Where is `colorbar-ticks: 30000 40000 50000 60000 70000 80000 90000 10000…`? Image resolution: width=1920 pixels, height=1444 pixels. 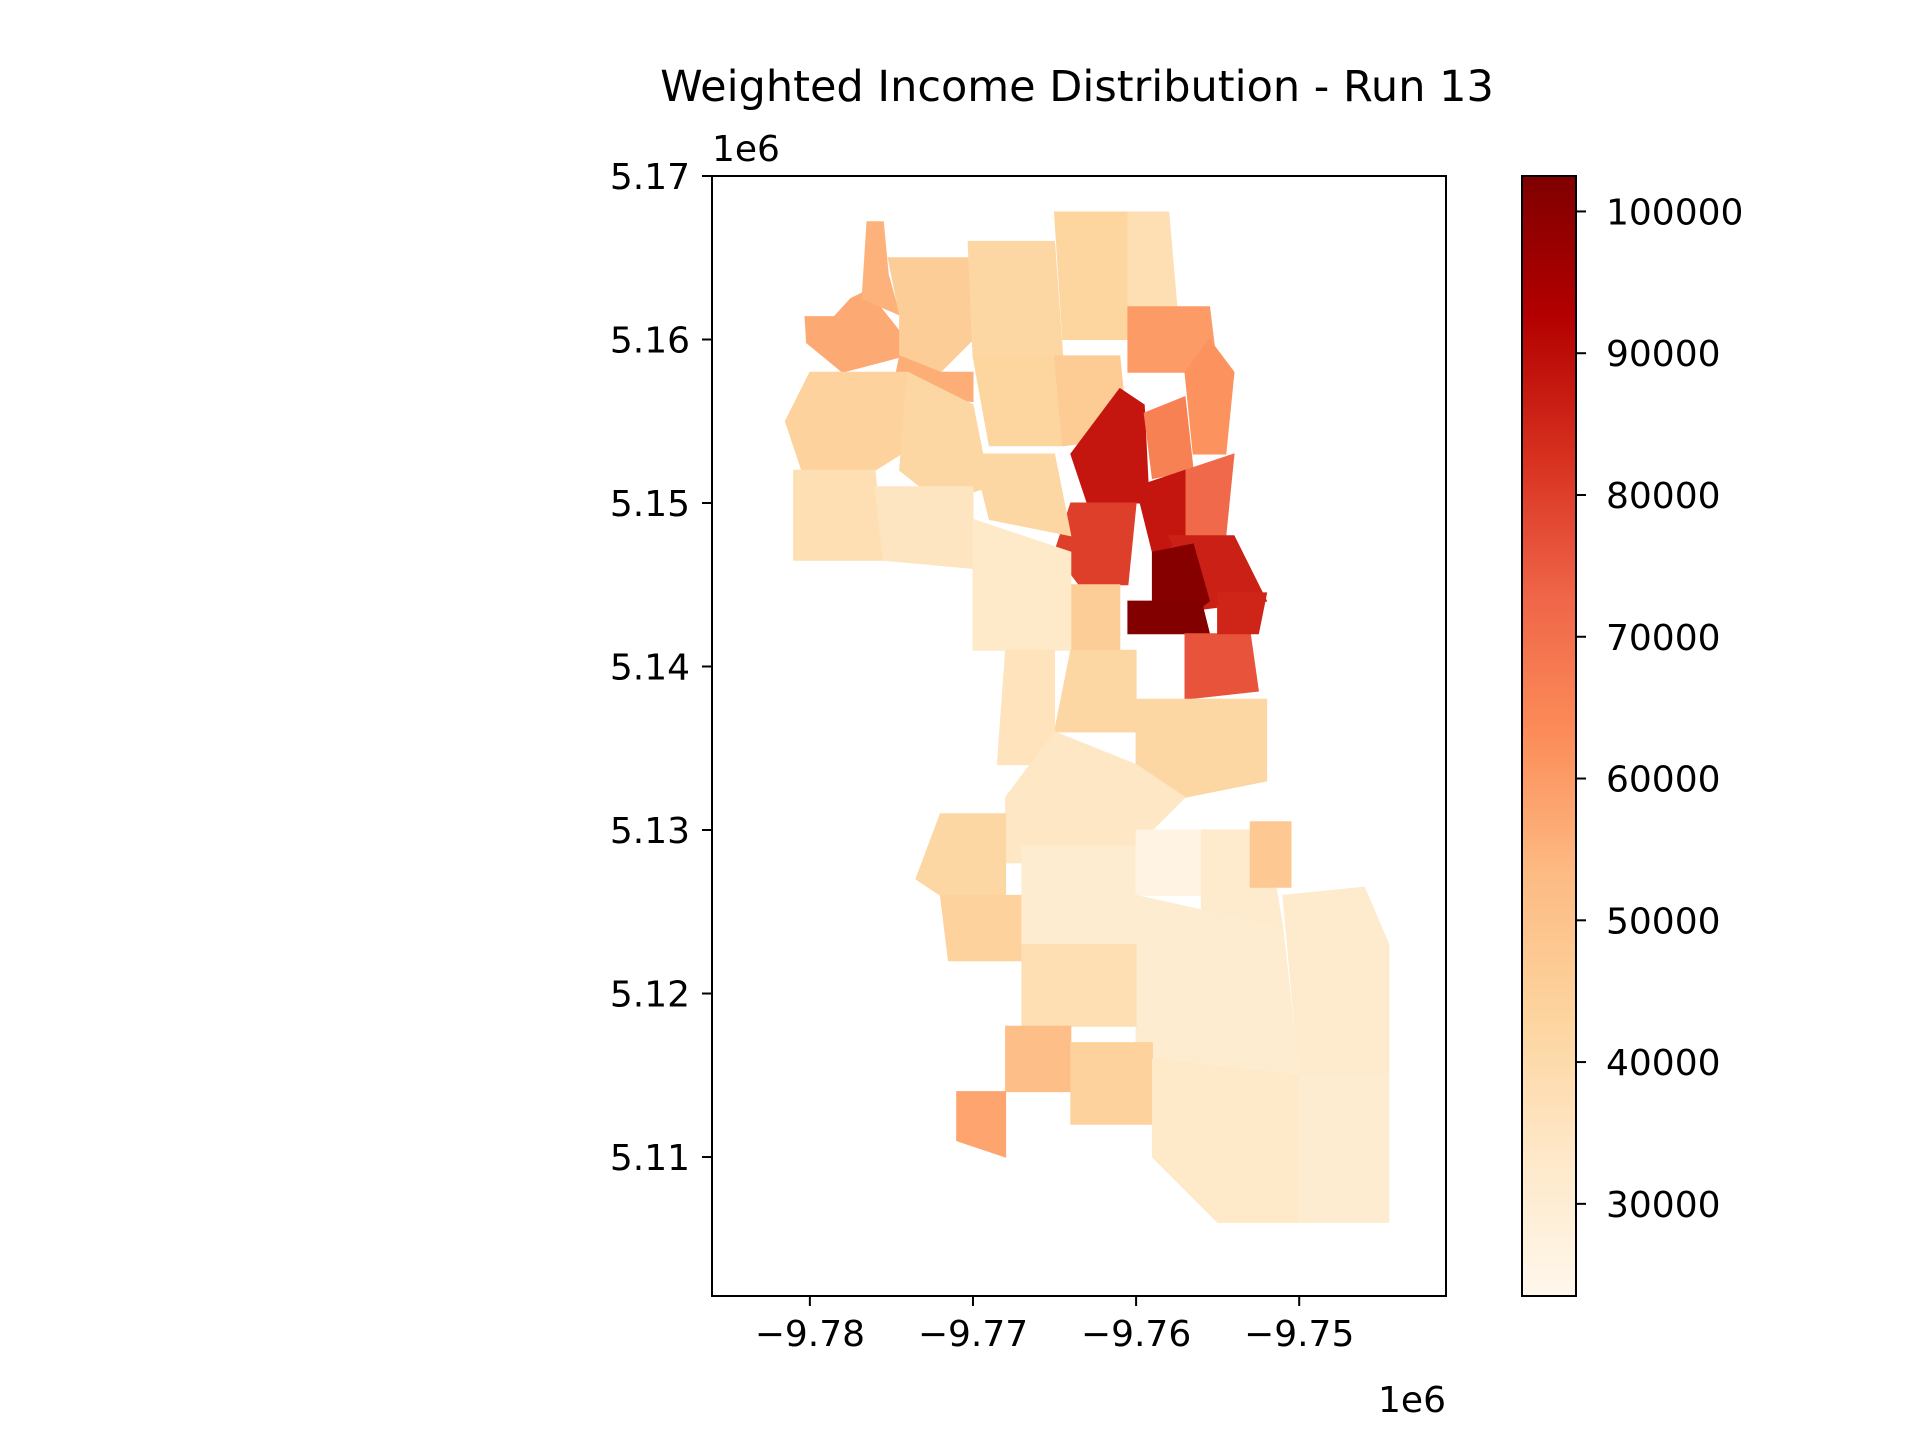 colorbar-ticks: 30000 40000 50000 60000 70000 80000 90000 10000… is located at coordinates (1659, 709).